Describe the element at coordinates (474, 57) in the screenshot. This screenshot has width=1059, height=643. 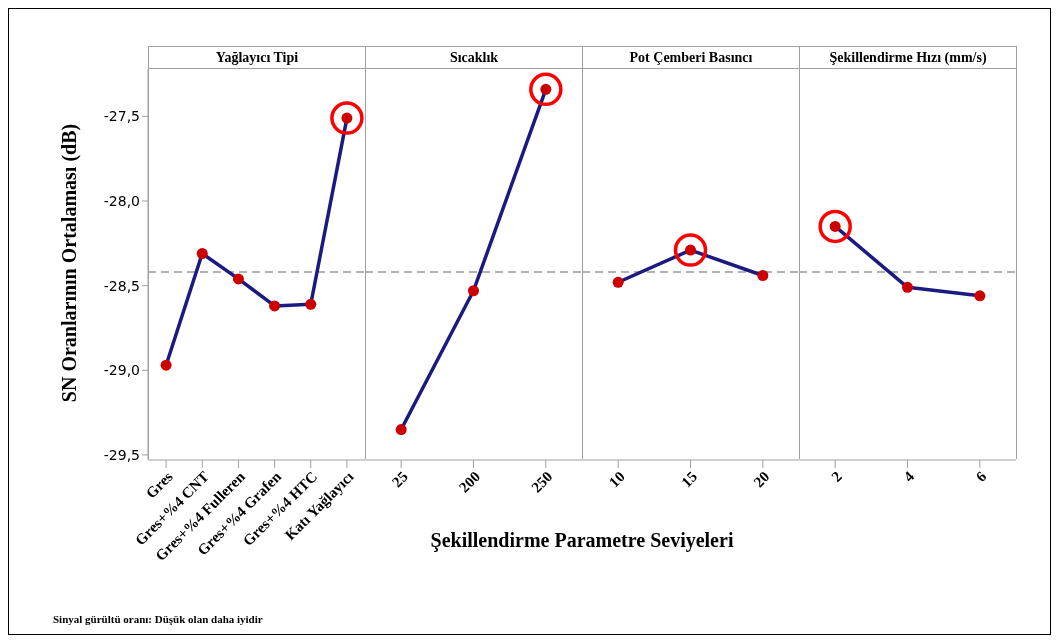
I see `chart-title: Sıcaklık` at that location.